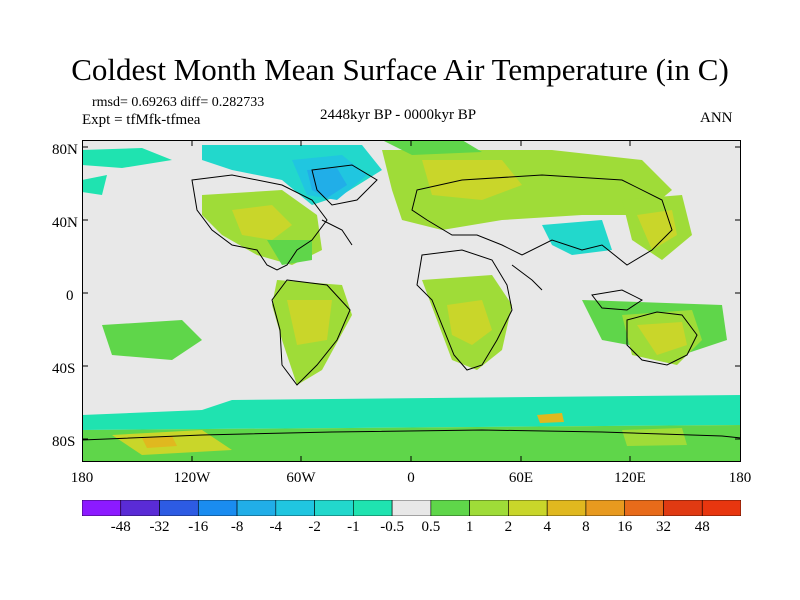  I want to click on lon-label-120e: 120E, so click(630, 478).